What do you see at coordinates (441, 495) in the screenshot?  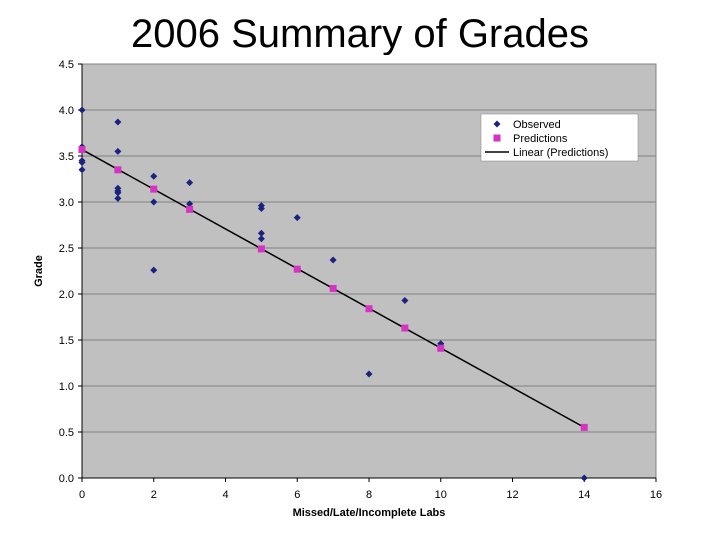 I see `x-tick-label: 10` at bounding box center [441, 495].